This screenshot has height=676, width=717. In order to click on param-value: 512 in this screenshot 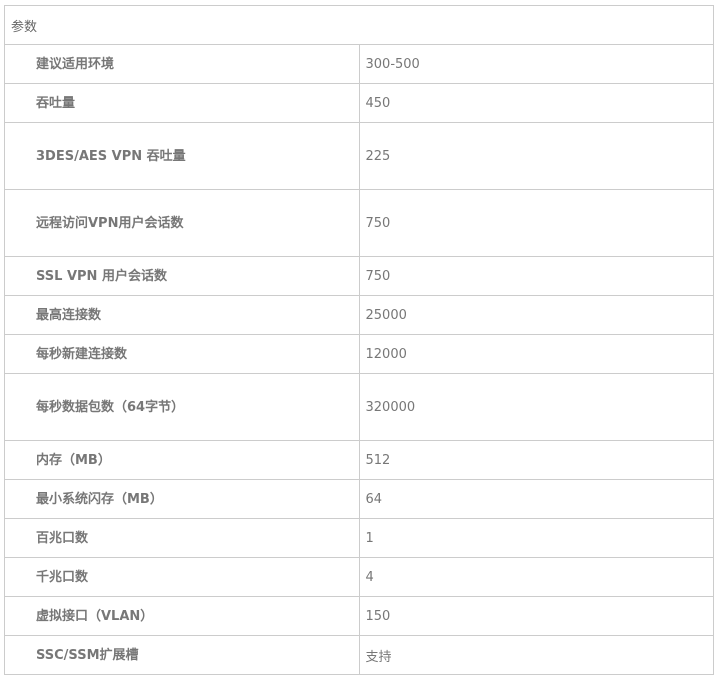, I will do `click(536, 460)`.